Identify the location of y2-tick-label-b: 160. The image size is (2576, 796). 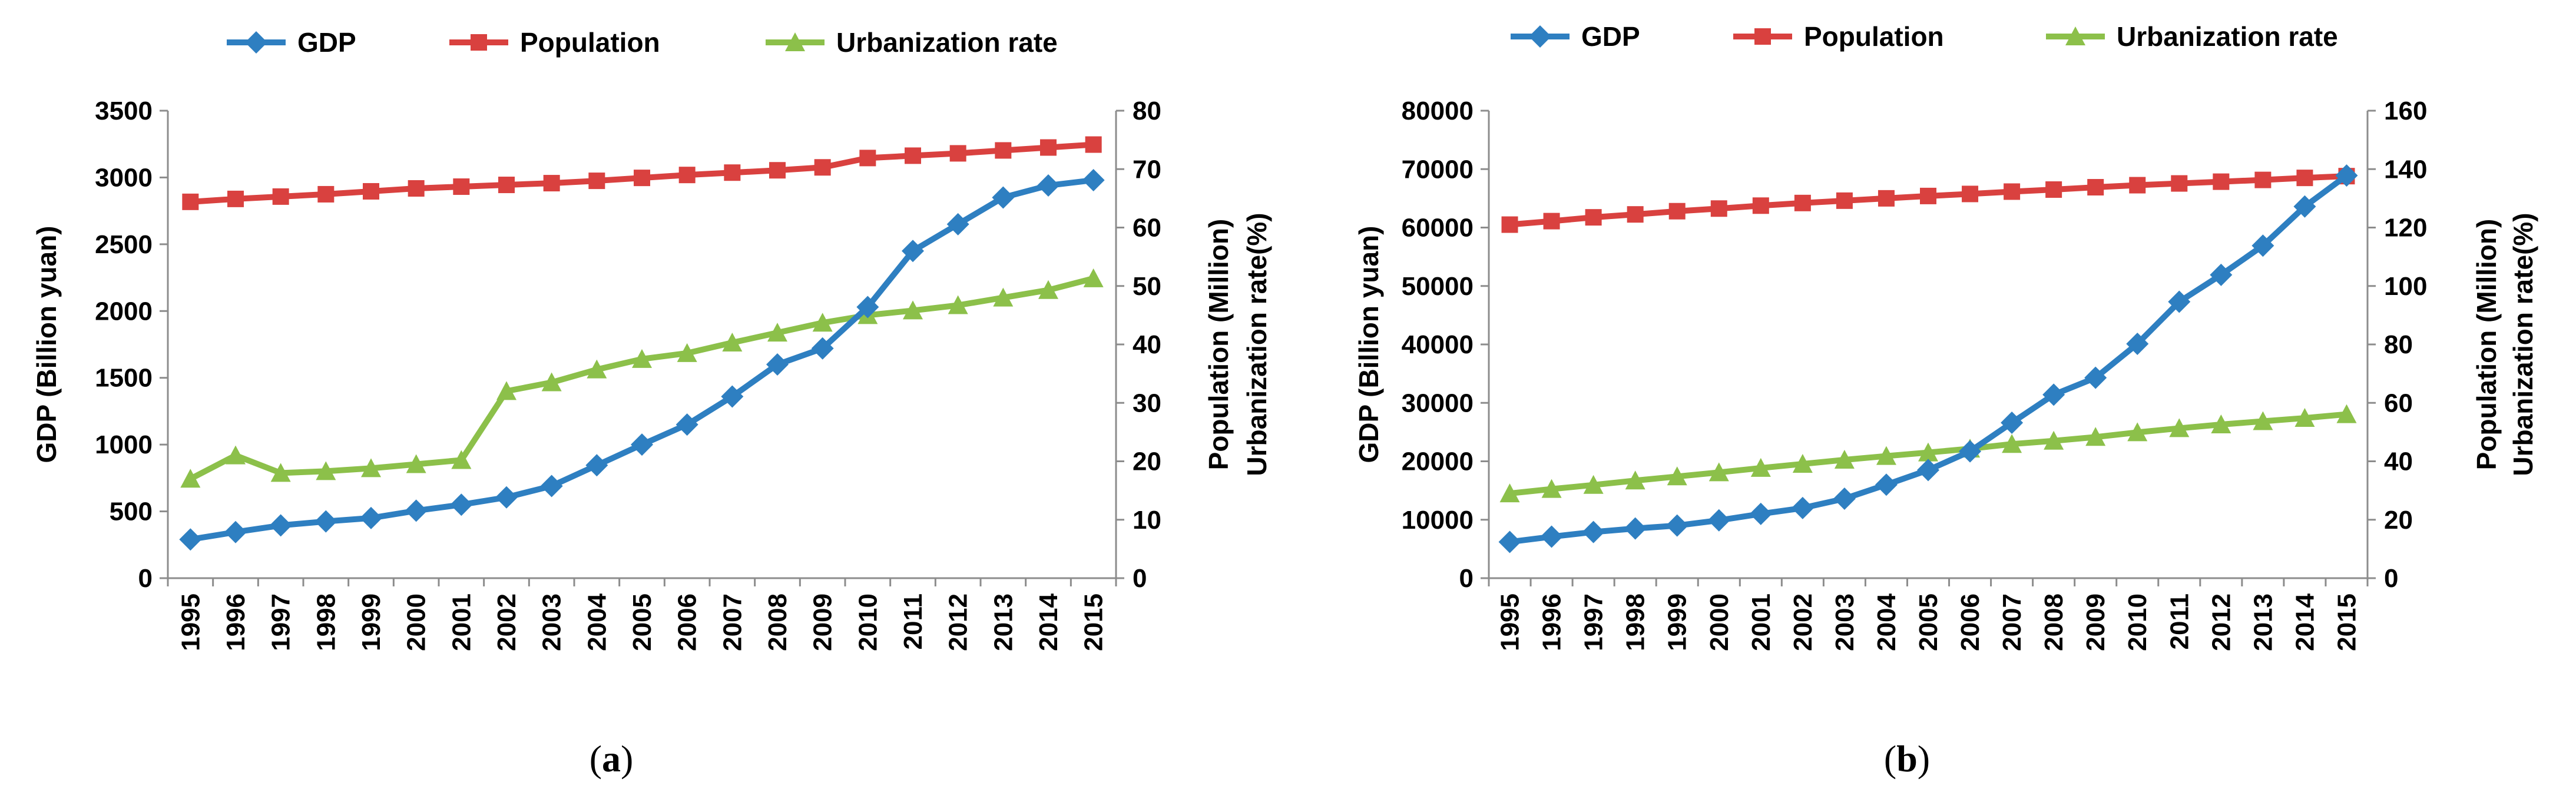
(2405, 111).